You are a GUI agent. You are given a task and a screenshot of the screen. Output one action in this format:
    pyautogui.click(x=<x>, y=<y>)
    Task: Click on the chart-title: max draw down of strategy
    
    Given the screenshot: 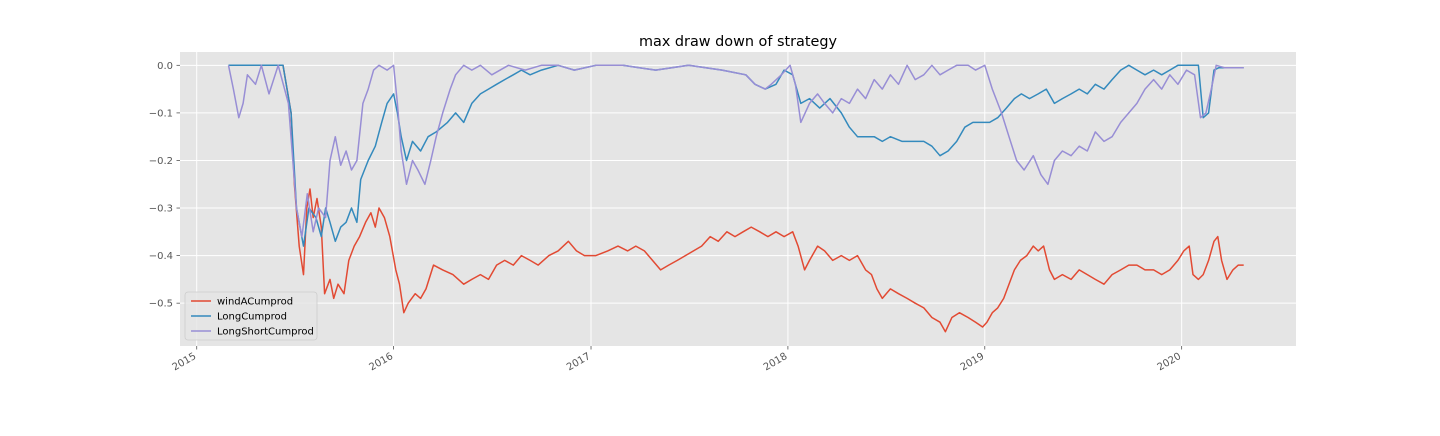 What is the action you would take?
    pyautogui.click(x=738, y=42)
    